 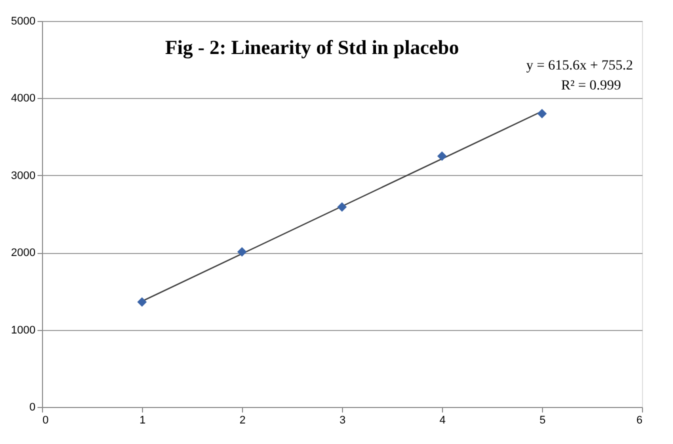 What do you see at coordinates (23, 253) in the screenshot?
I see `y-tick-label: 2000` at bounding box center [23, 253].